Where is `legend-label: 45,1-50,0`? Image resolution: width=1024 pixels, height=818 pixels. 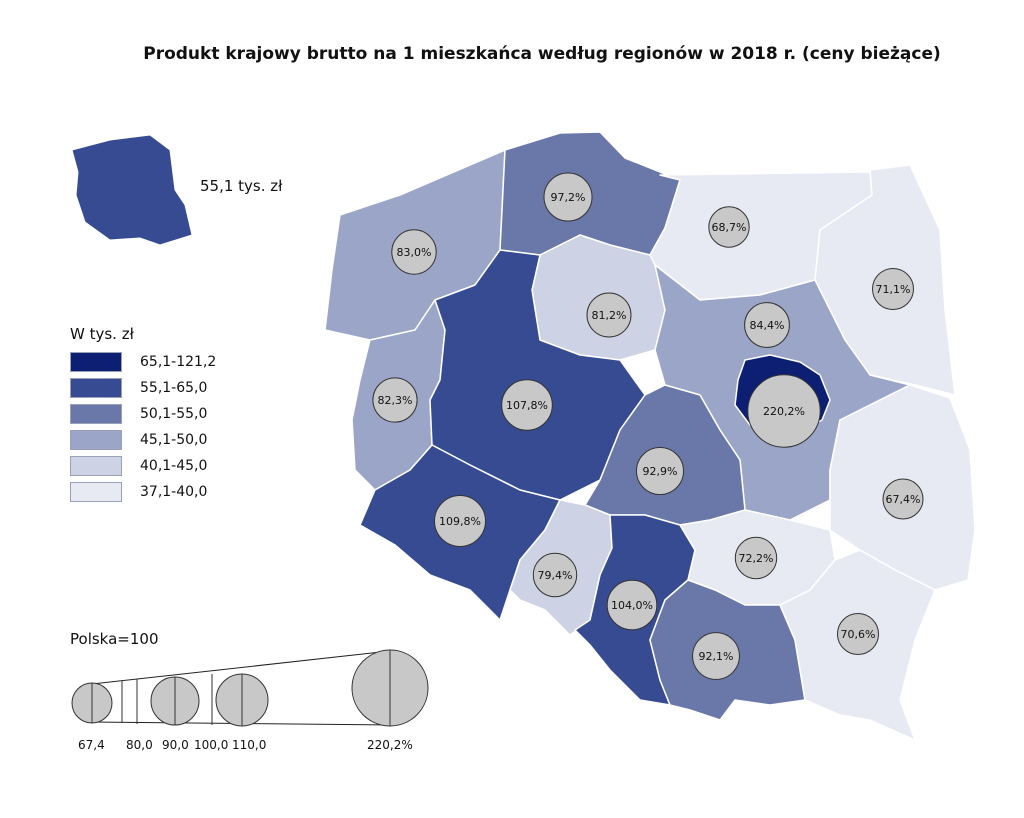
legend-label: 45,1-50,0 is located at coordinates (174, 440).